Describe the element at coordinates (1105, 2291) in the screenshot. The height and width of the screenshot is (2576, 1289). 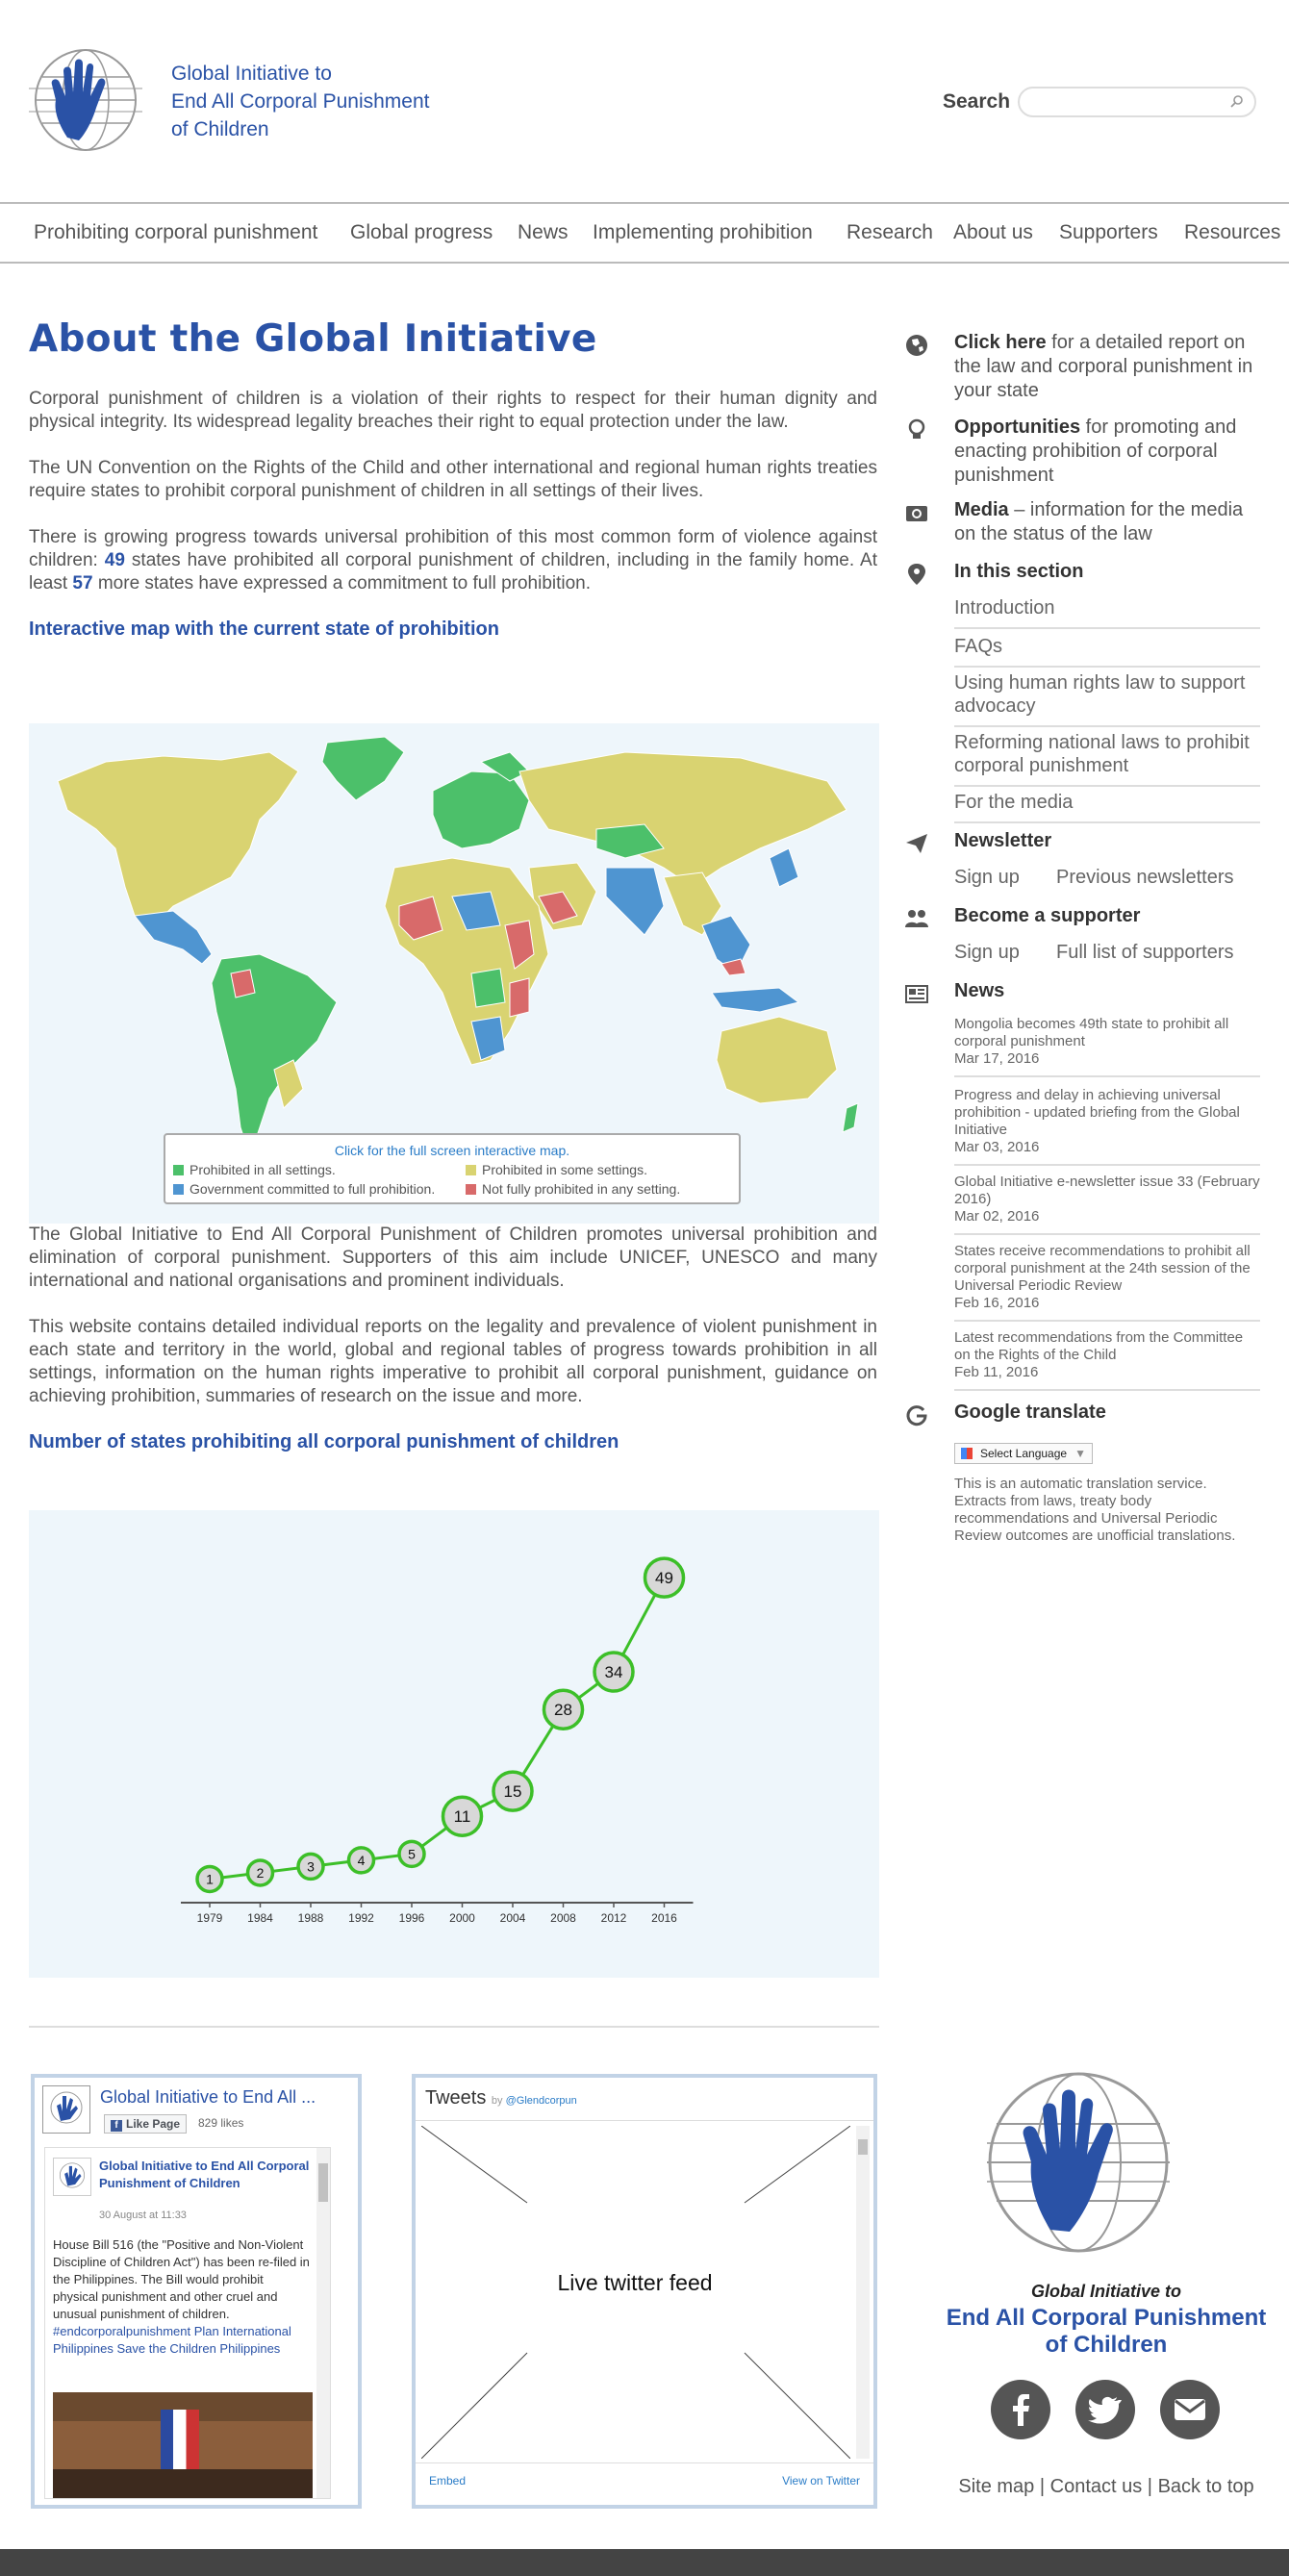
I see `footer-logo-subtitle: Global Initiative to` at that location.